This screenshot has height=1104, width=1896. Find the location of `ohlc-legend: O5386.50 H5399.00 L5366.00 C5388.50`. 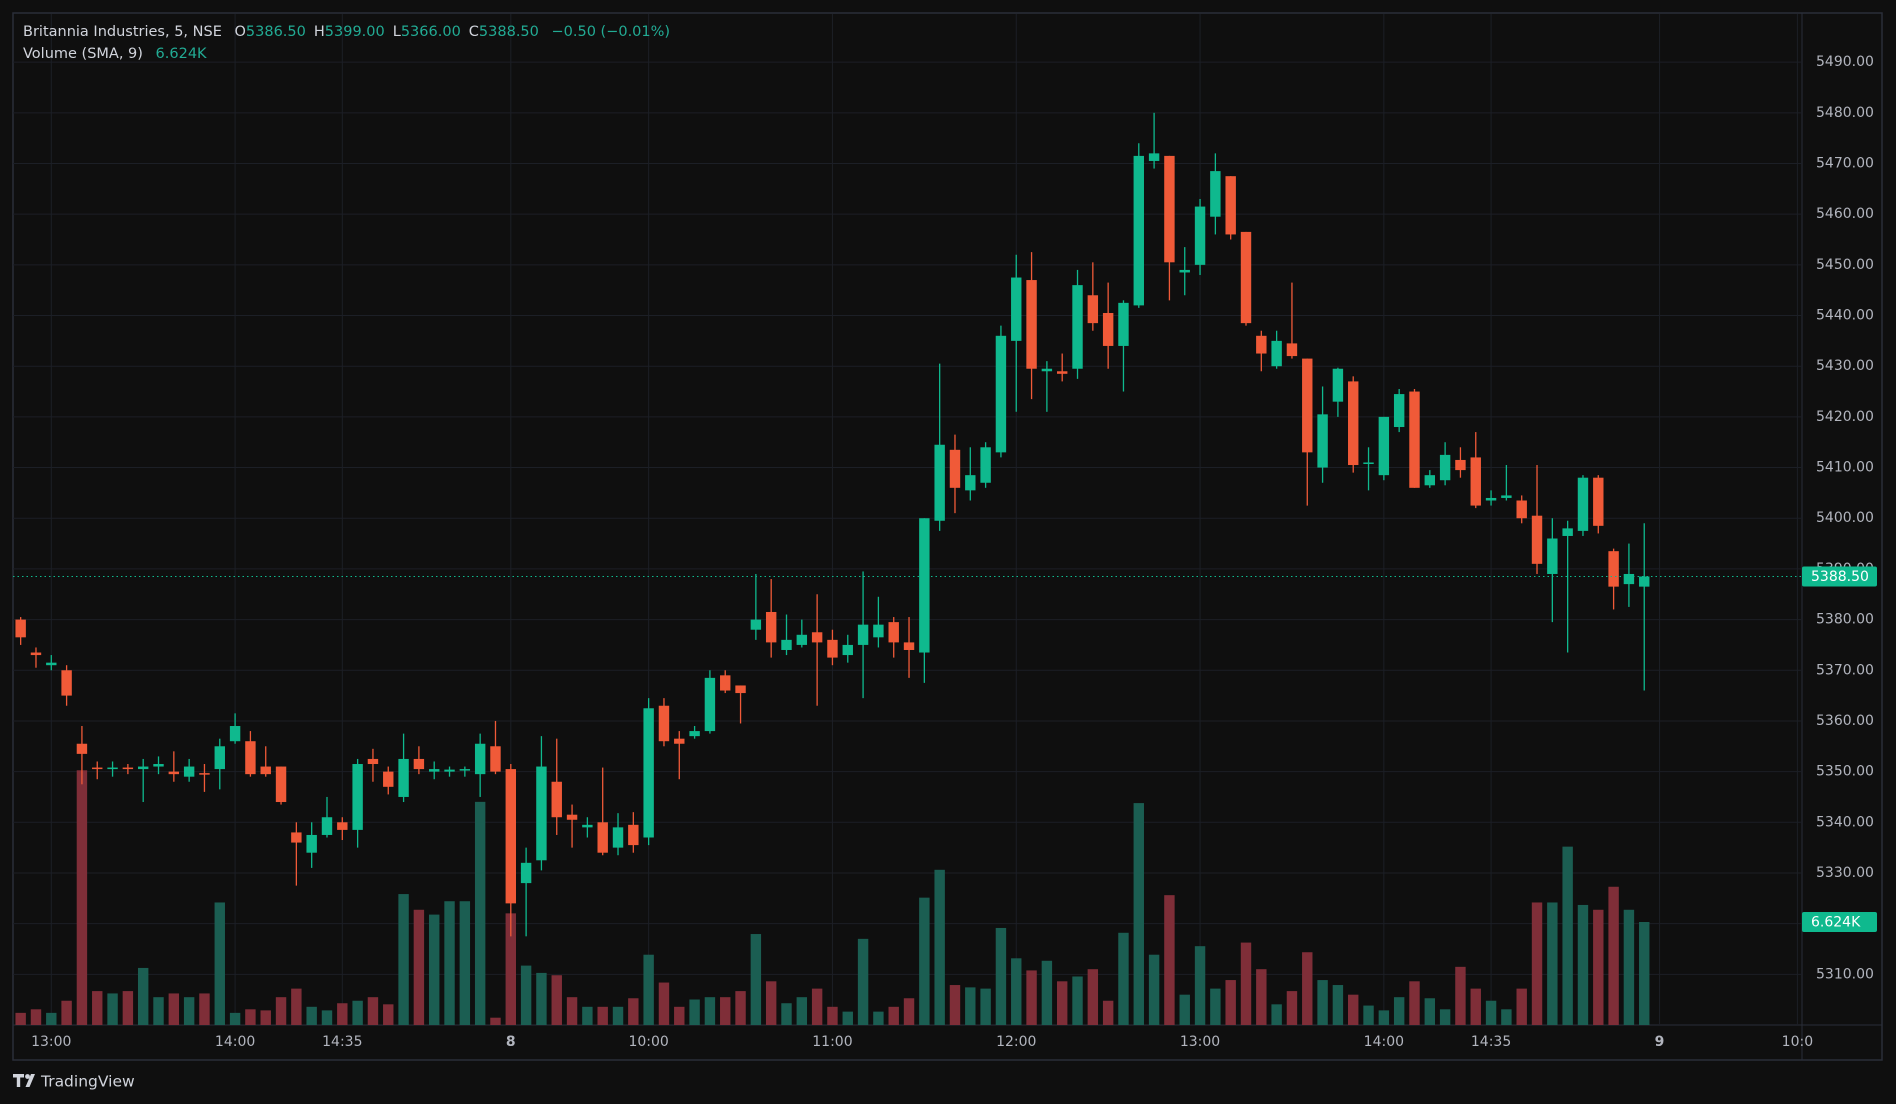

ohlc-legend: O5386.50 H5399.00 L5366.00 C5388.50 is located at coordinates (386, 32).